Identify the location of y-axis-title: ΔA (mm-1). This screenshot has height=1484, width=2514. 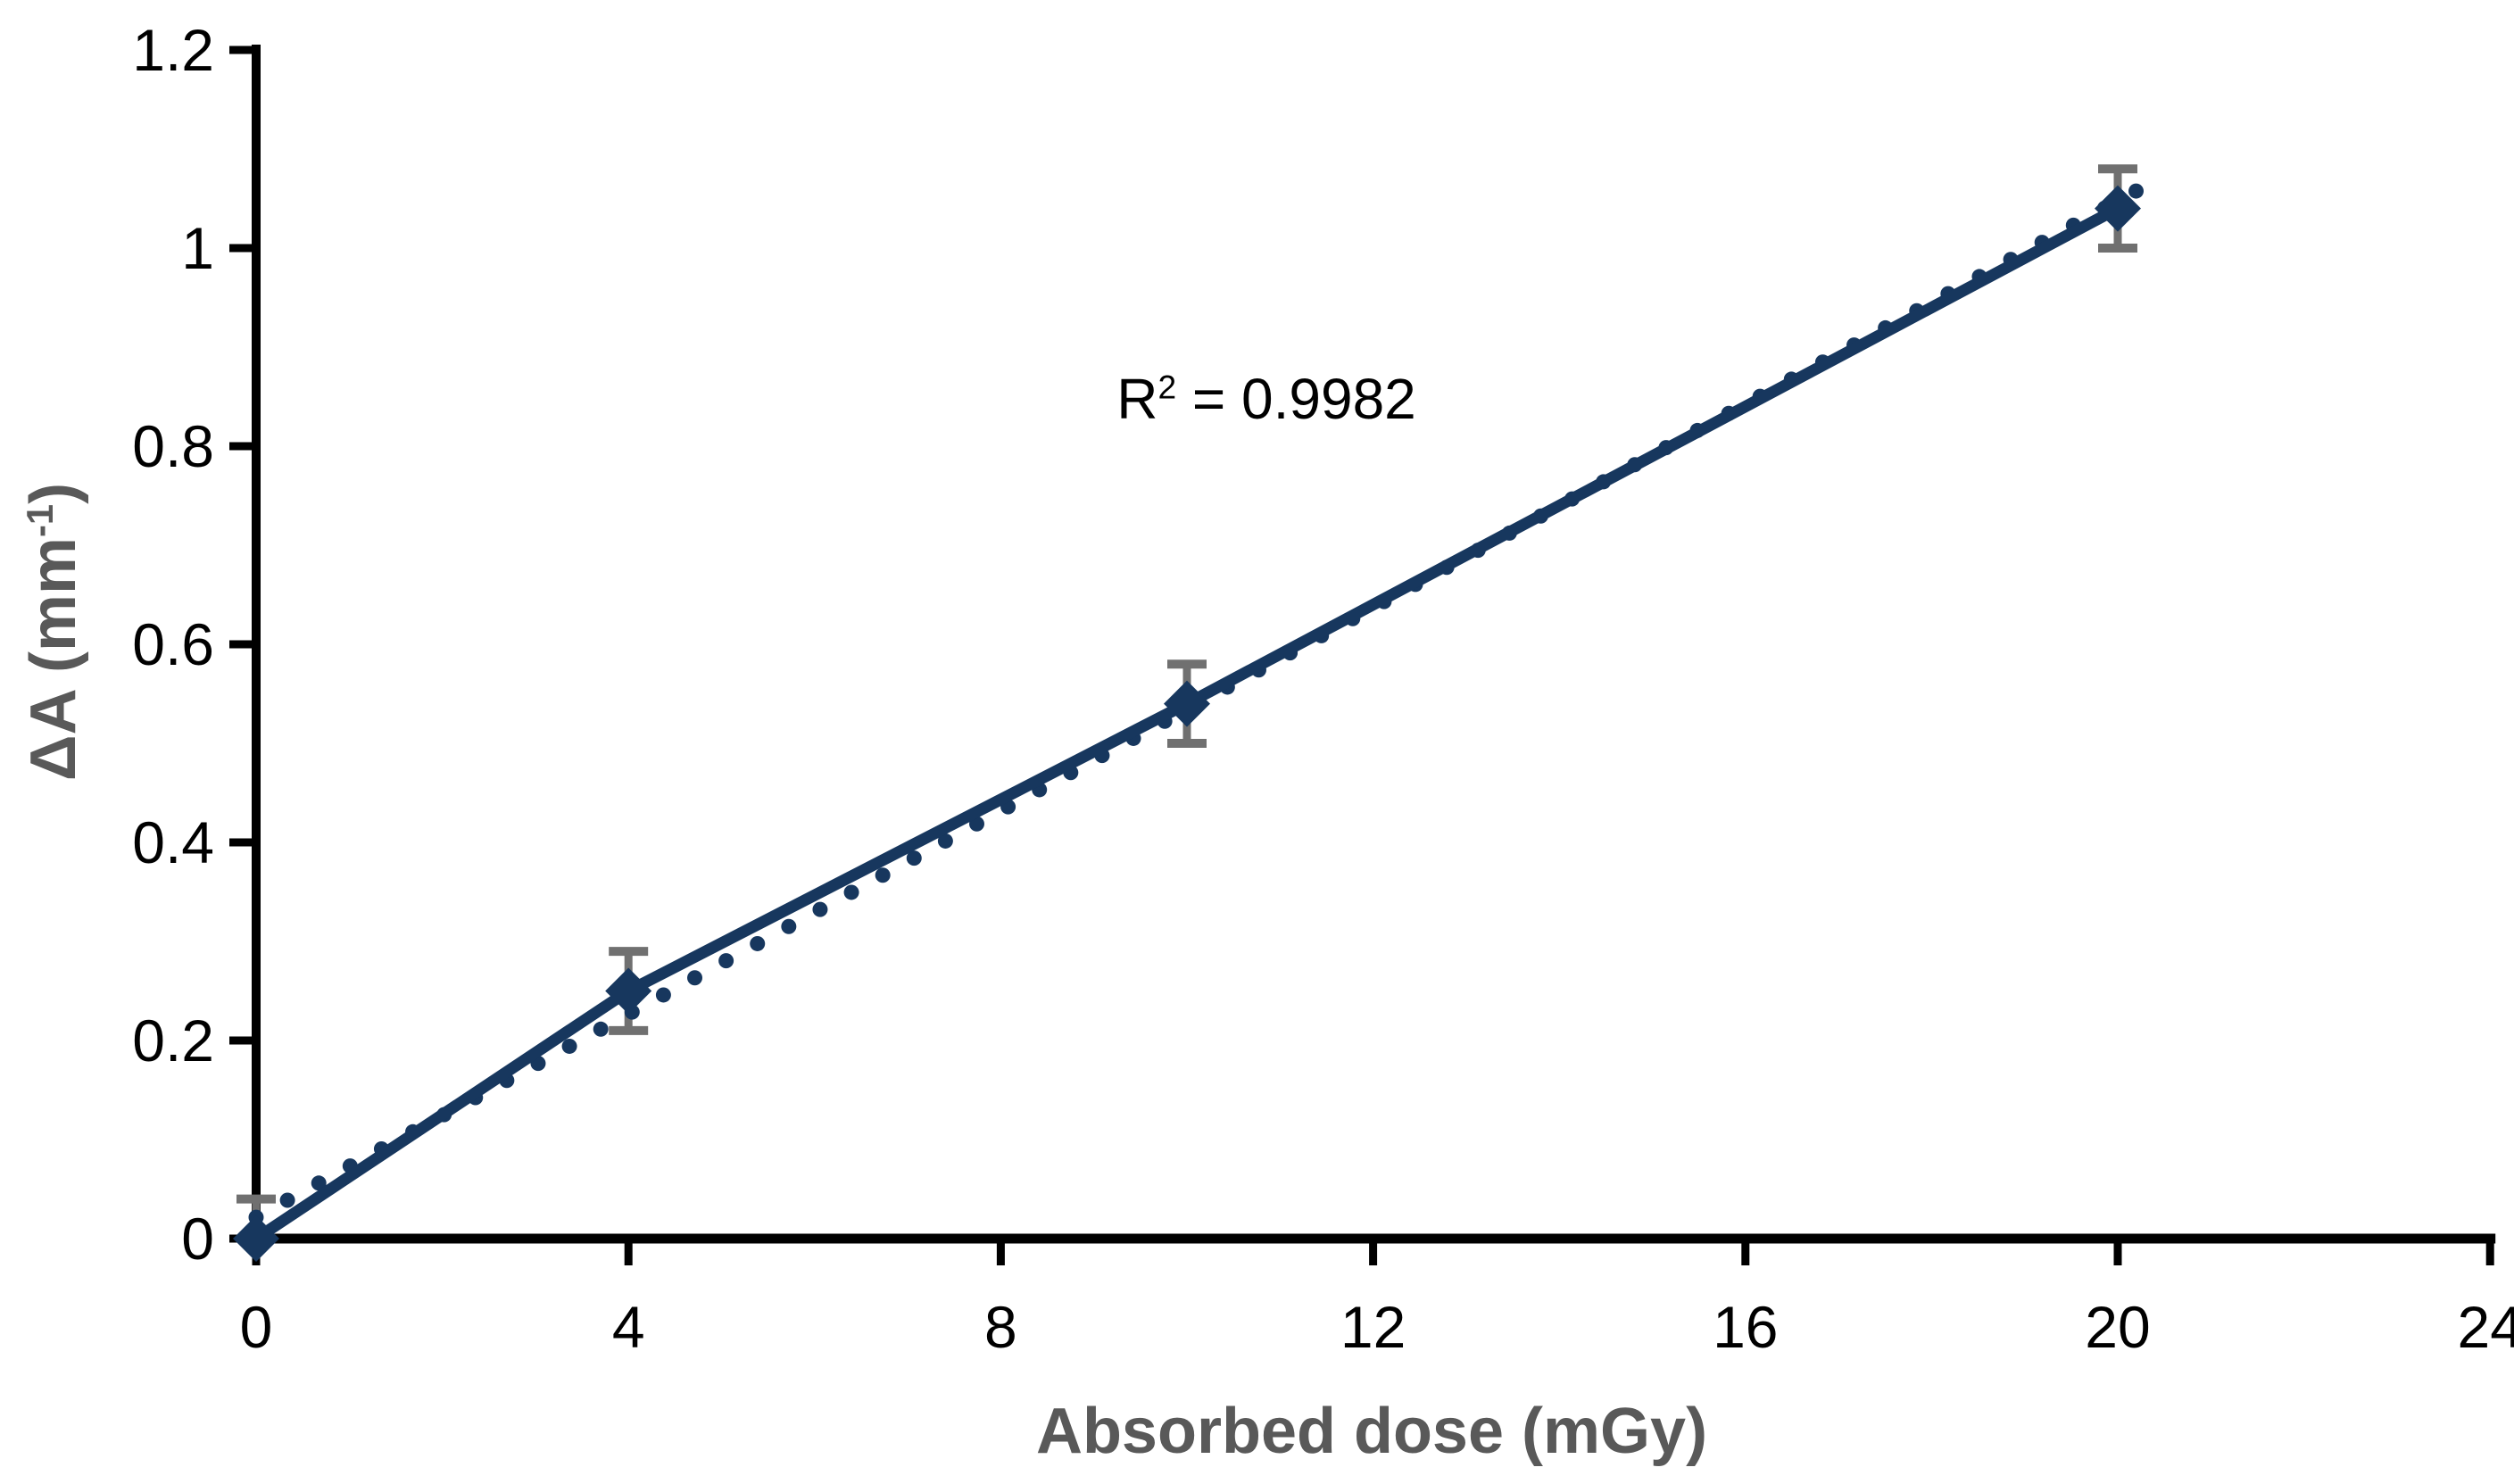
(53, 632).